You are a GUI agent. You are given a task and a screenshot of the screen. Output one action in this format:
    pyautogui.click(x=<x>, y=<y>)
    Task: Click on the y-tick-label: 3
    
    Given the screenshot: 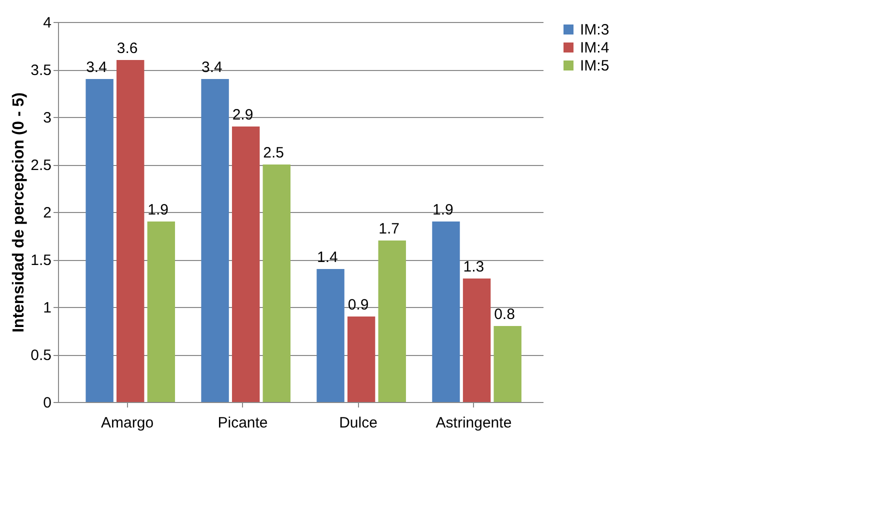 What is the action you would take?
    pyautogui.click(x=47, y=118)
    